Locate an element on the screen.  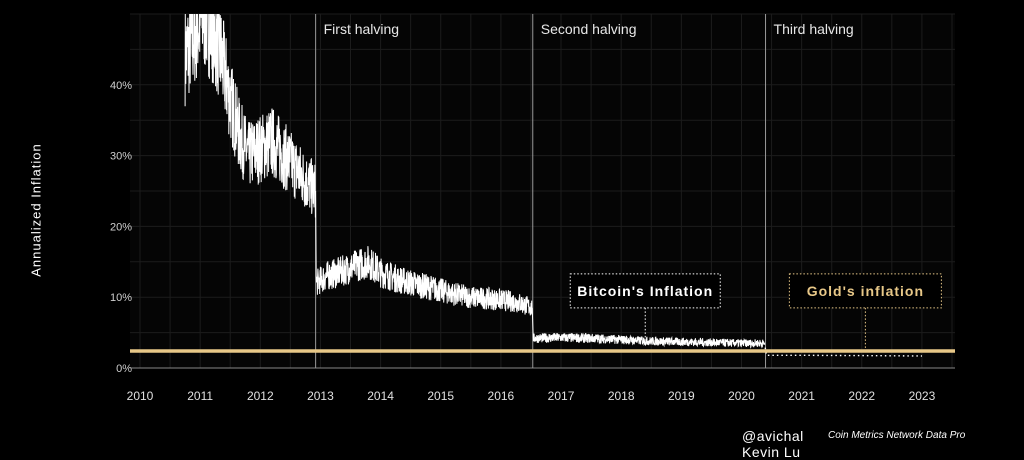
credit-handle: @avichal is located at coordinates (773, 436).